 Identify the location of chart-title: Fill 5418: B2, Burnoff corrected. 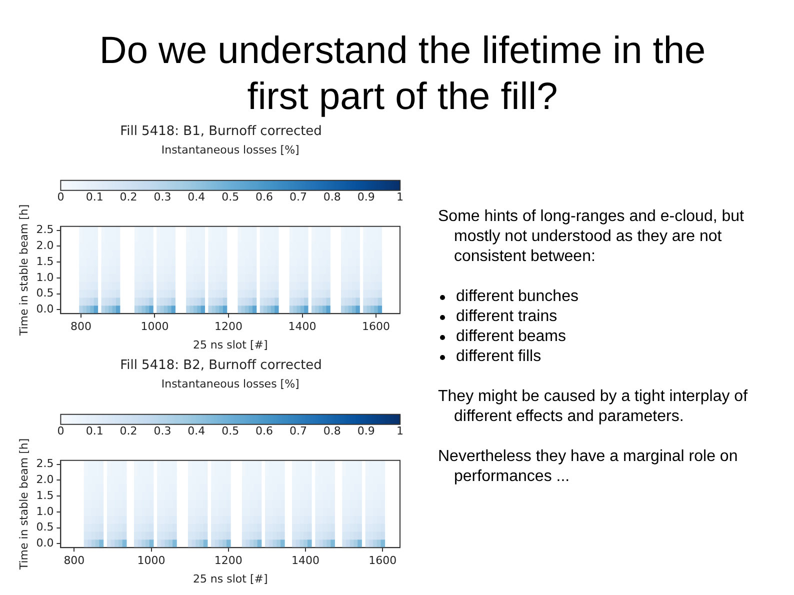
(221, 366).